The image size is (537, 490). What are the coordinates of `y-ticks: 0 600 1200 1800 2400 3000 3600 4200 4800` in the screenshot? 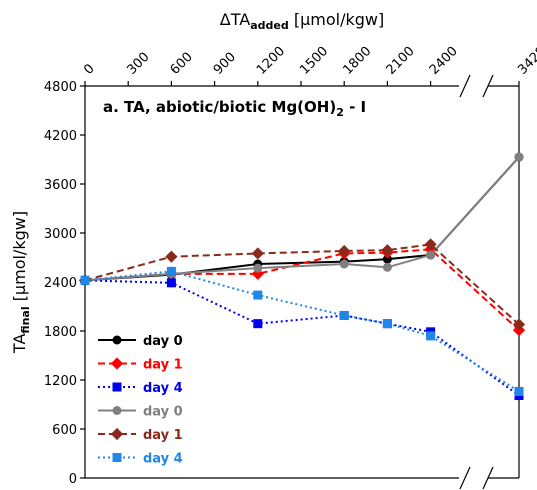 It's located at (64, 283).